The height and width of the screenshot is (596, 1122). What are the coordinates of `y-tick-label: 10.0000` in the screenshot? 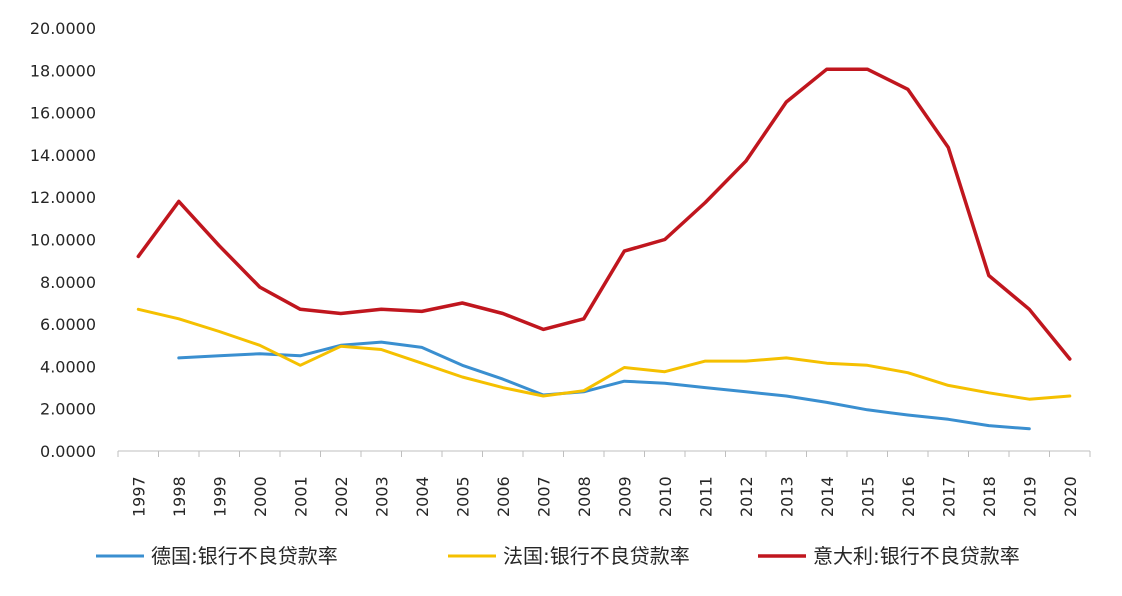 It's located at (63, 240).